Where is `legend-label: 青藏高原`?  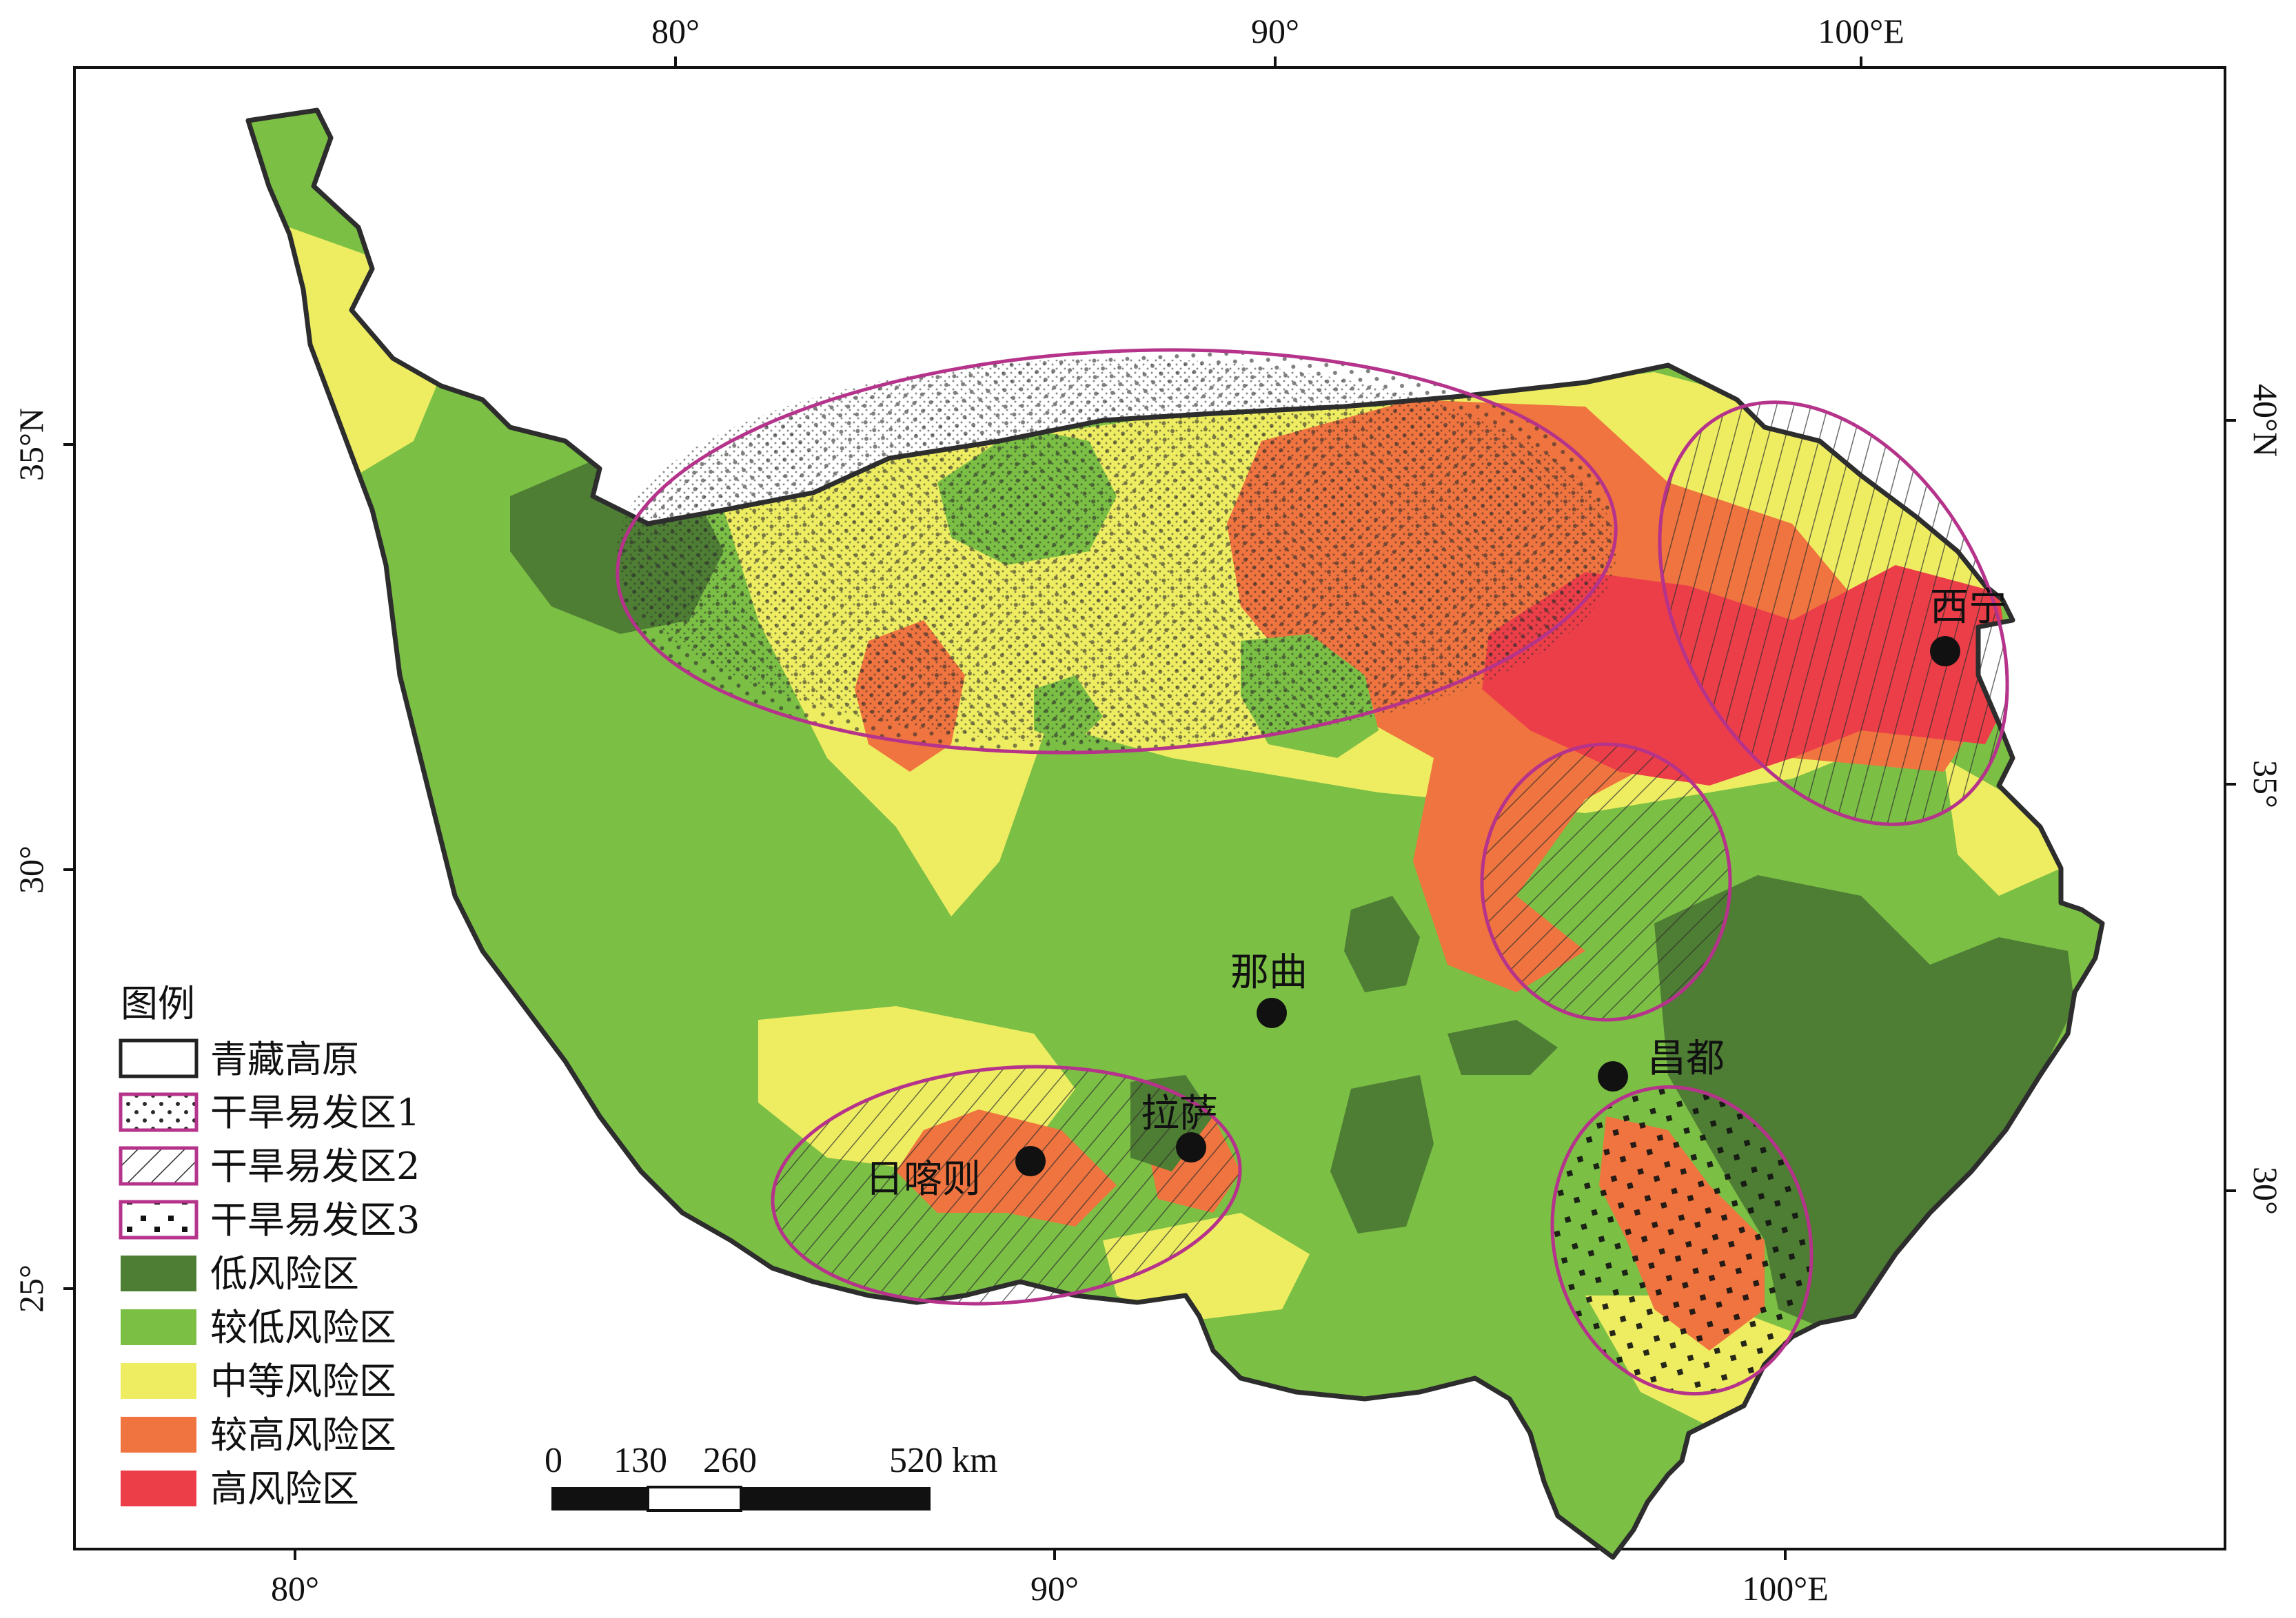
legend-label: 青藏高原 is located at coordinates (284, 1059).